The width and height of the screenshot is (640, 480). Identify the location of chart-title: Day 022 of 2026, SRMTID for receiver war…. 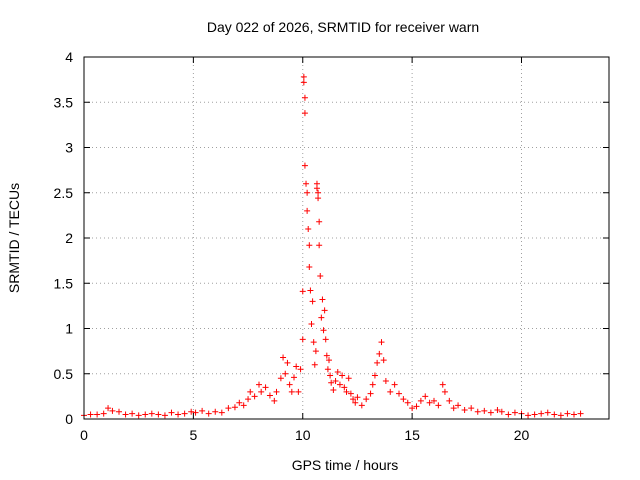
(343, 27).